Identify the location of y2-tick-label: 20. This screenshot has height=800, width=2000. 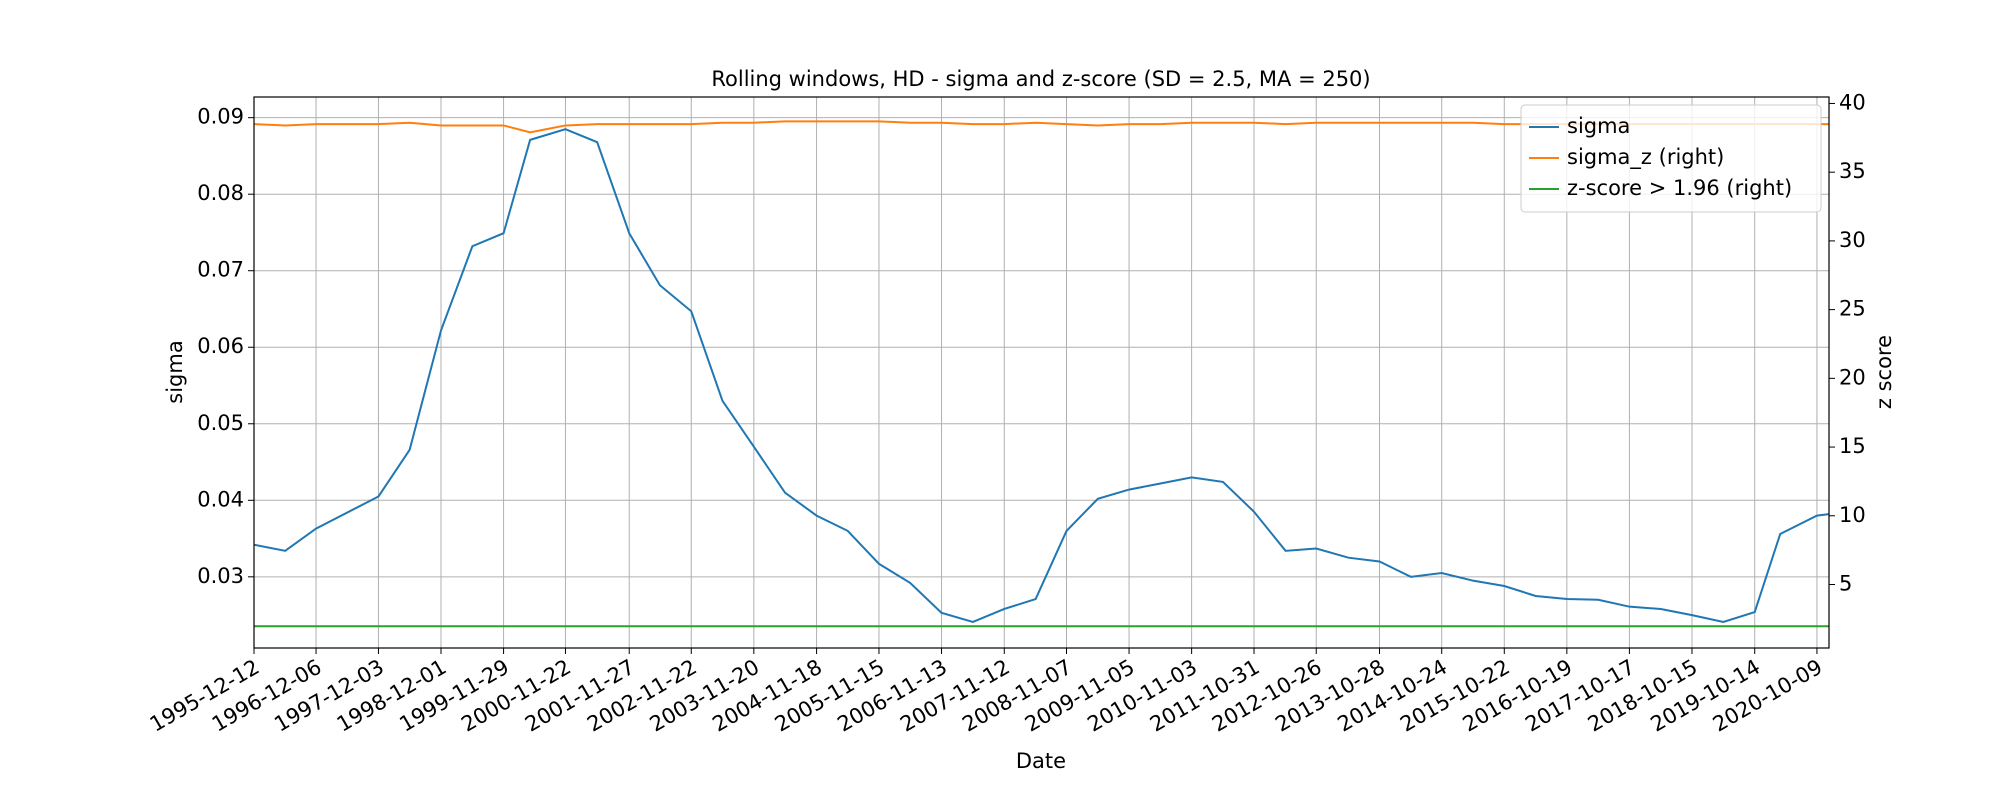
(1852, 377).